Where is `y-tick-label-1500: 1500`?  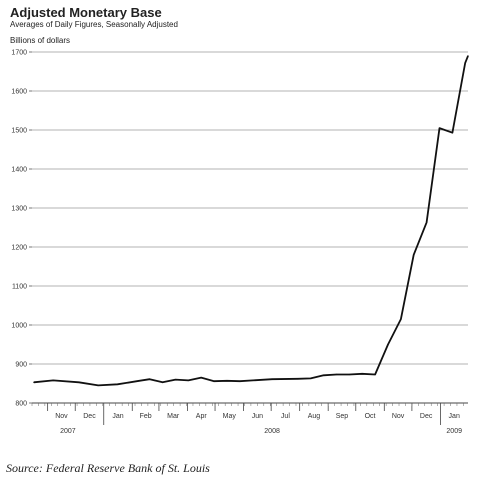
y-tick-label-1500: 1500 is located at coordinates (19, 131).